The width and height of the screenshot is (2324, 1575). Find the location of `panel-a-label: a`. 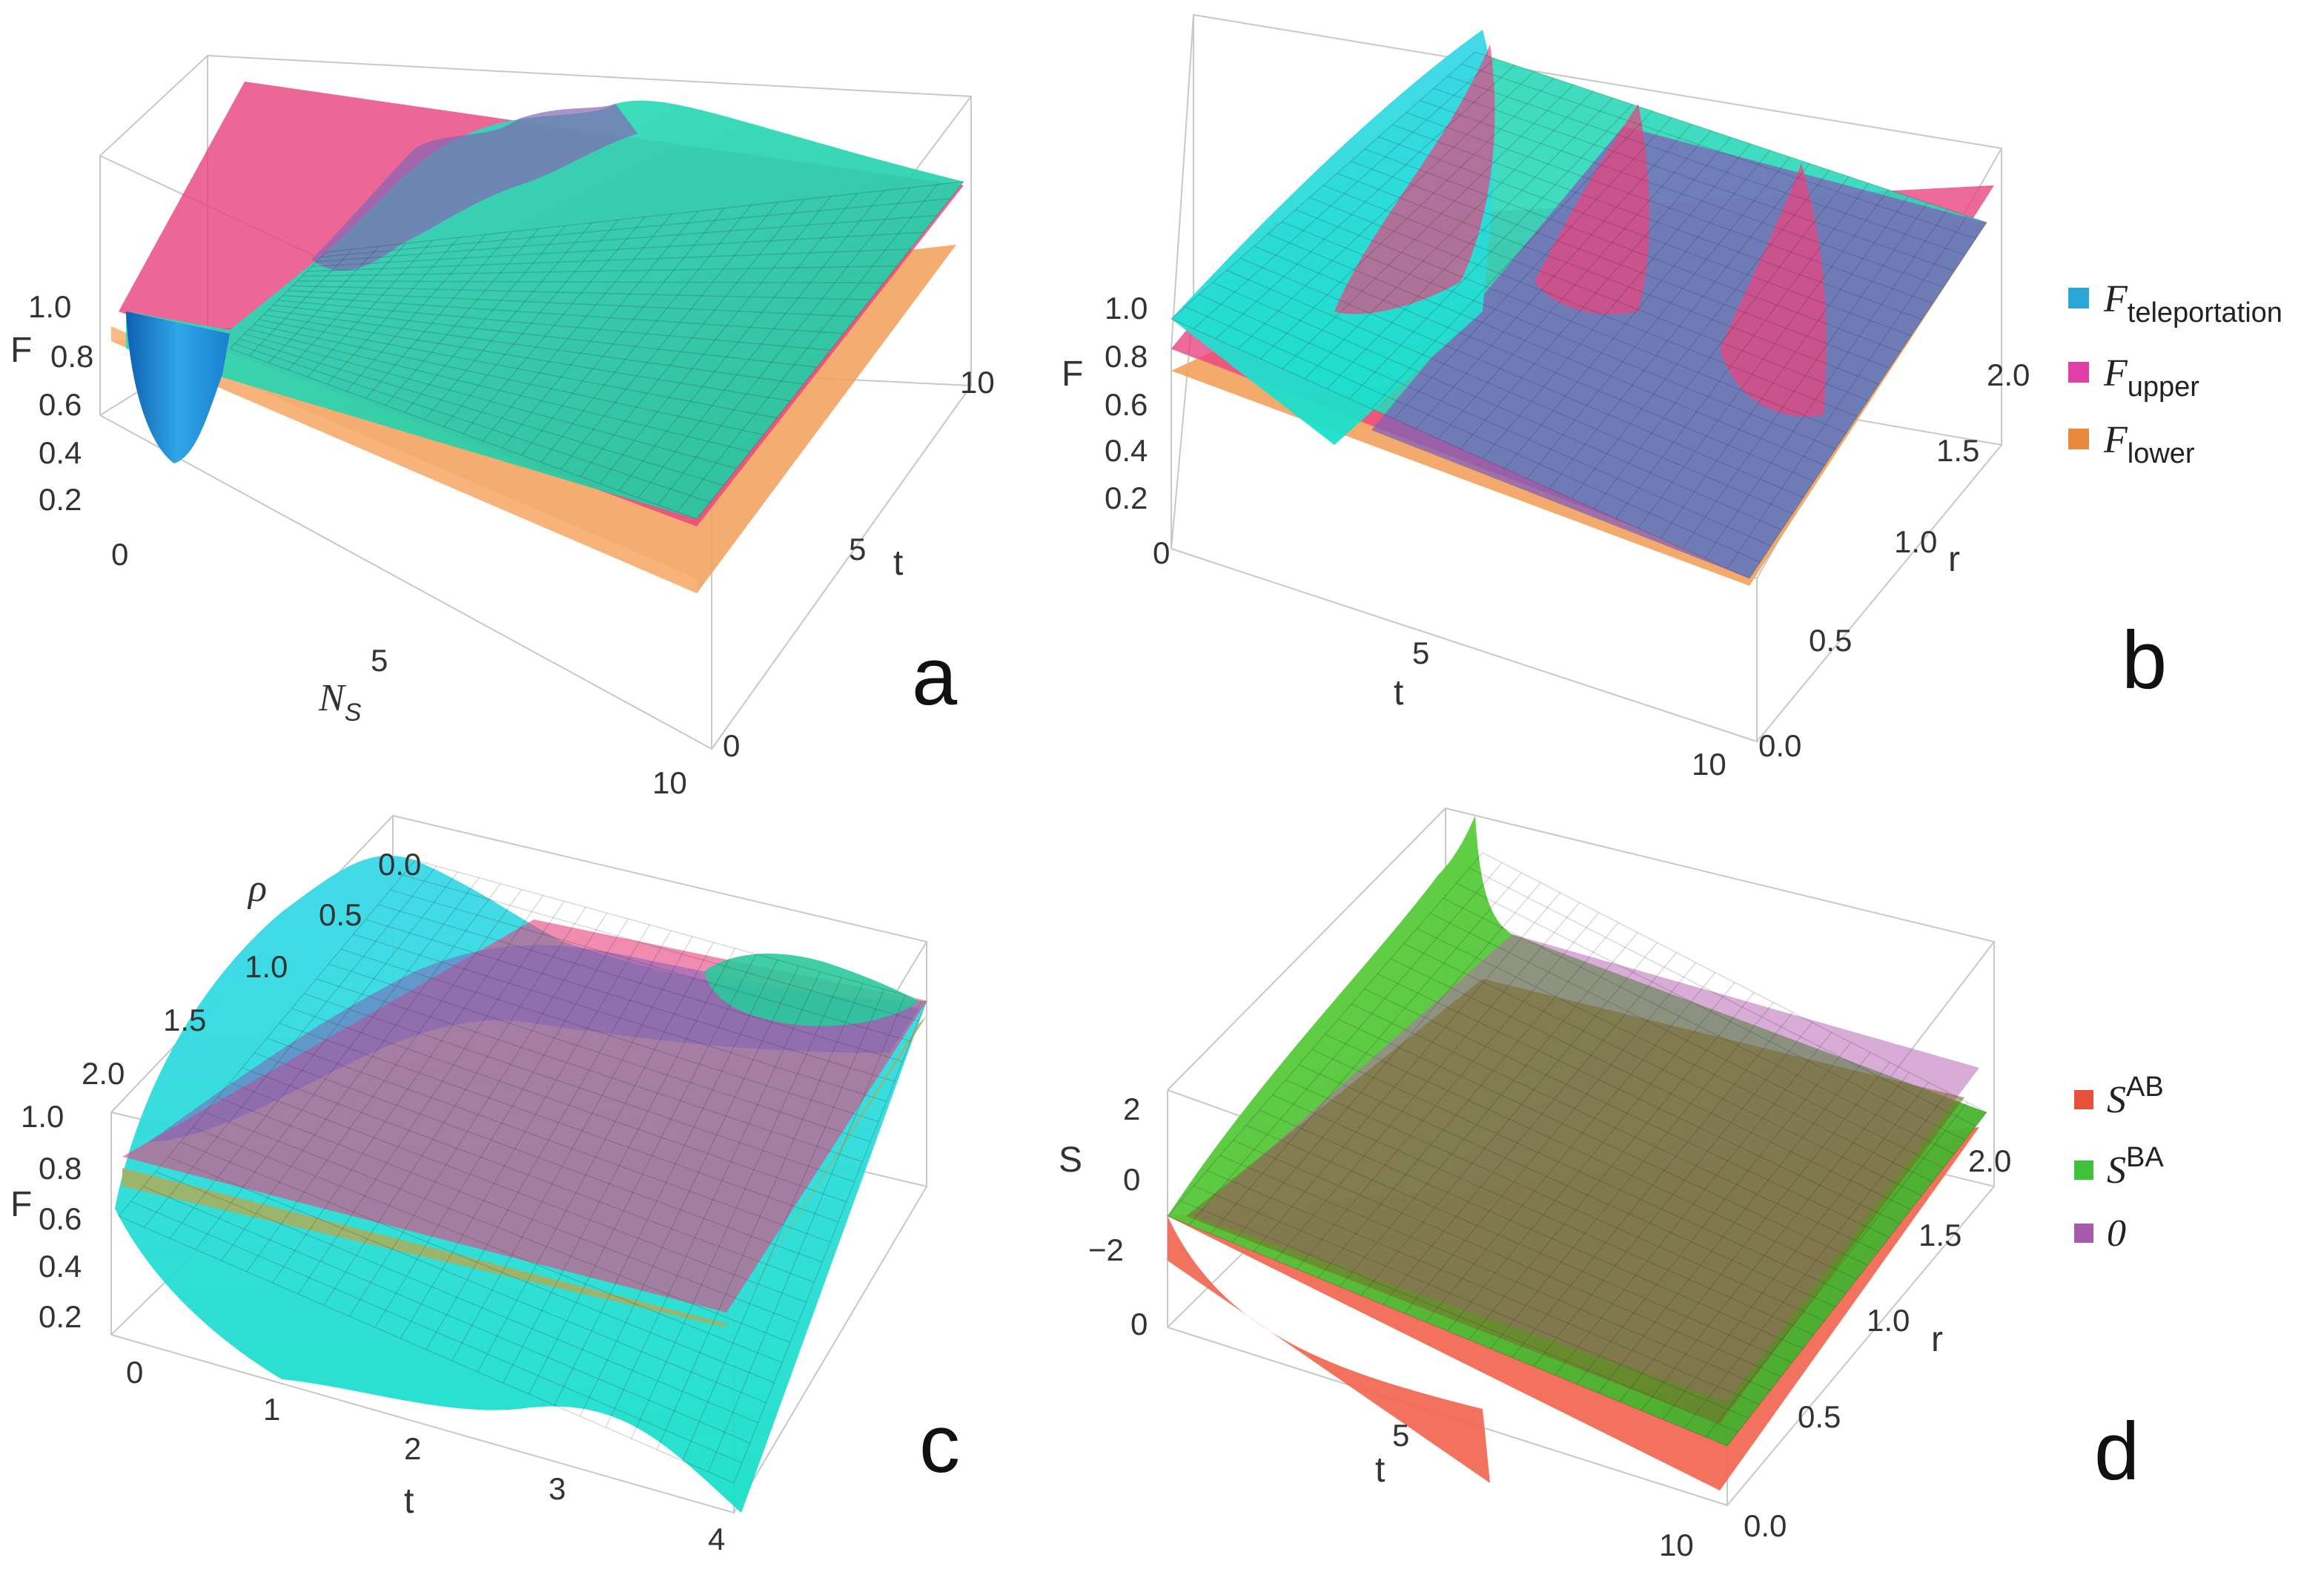

panel-a-label: a is located at coordinates (935, 676).